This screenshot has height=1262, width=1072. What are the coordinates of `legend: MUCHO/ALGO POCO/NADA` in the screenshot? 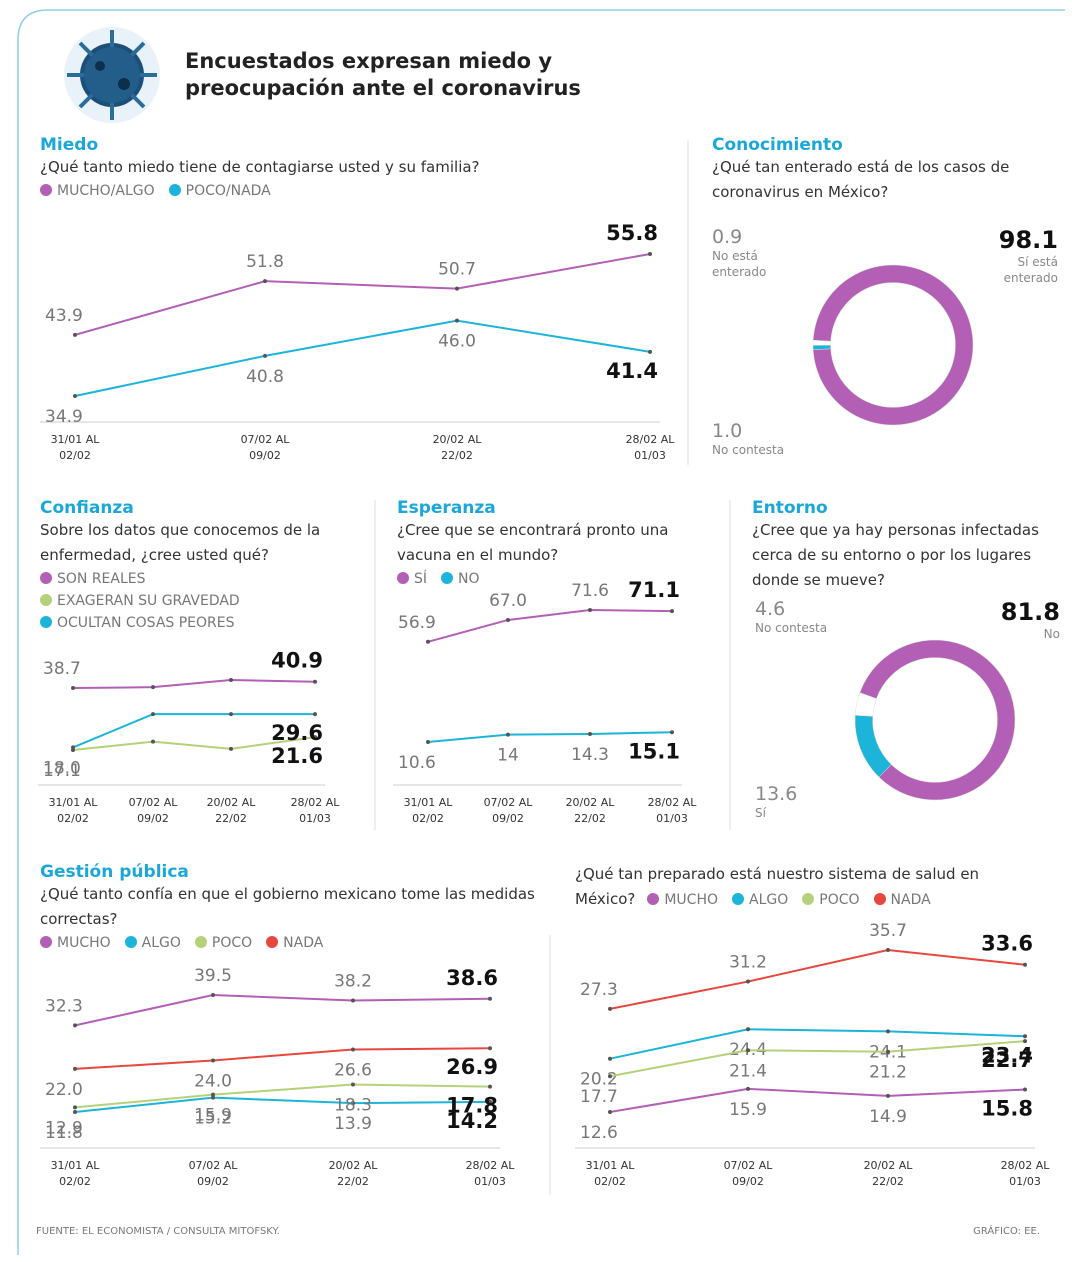 It's located at (350, 191).